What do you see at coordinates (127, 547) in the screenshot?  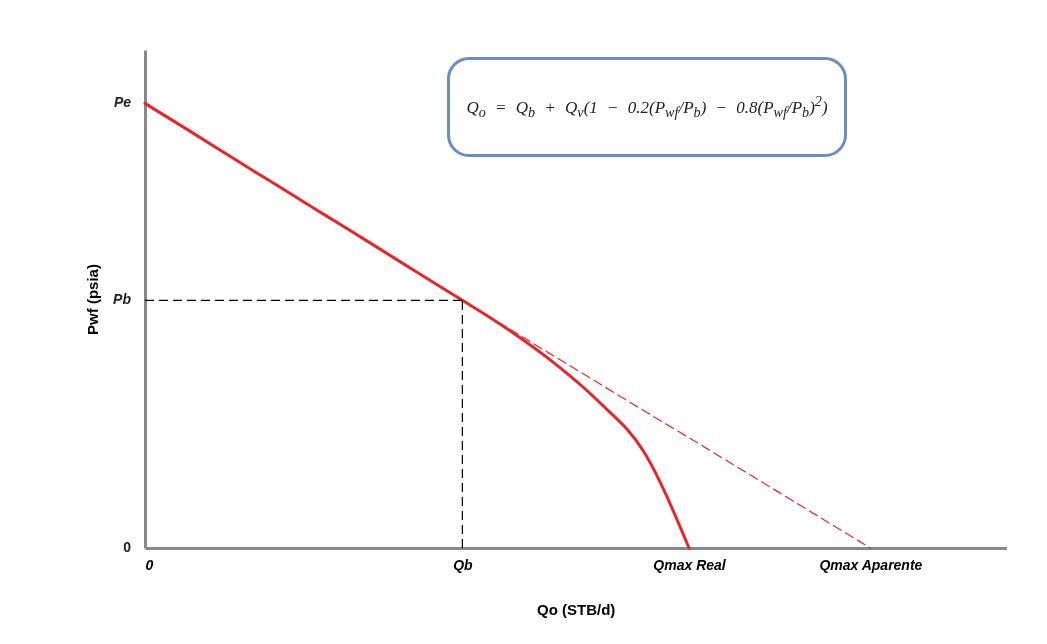 I see `text: 0` at bounding box center [127, 547].